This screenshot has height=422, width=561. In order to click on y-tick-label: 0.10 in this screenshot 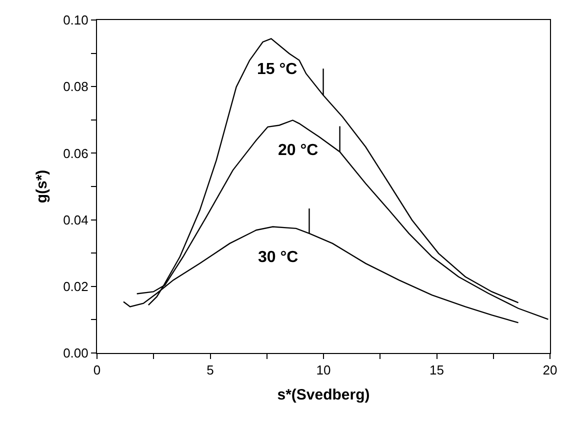, I will do `click(75, 20)`.